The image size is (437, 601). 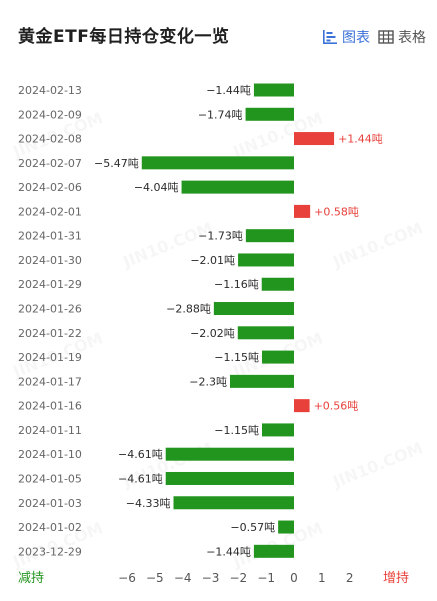 I want to click on data-label: −0.57吨, so click(x=252, y=527).